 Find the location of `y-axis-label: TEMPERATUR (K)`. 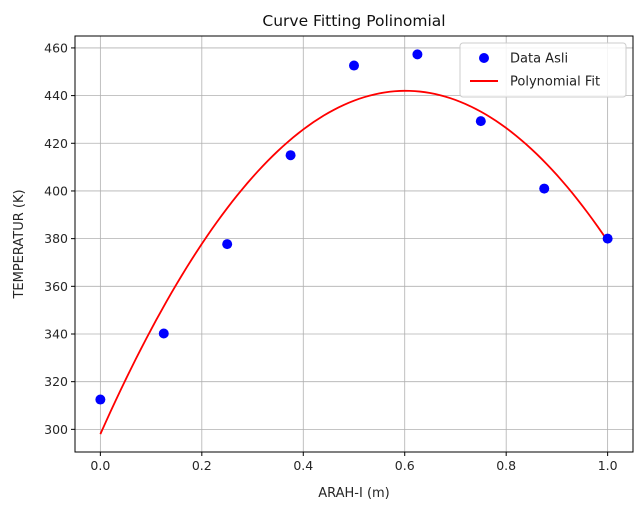

y-axis-label: TEMPERATUR (K) is located at coordinates (19, 244).